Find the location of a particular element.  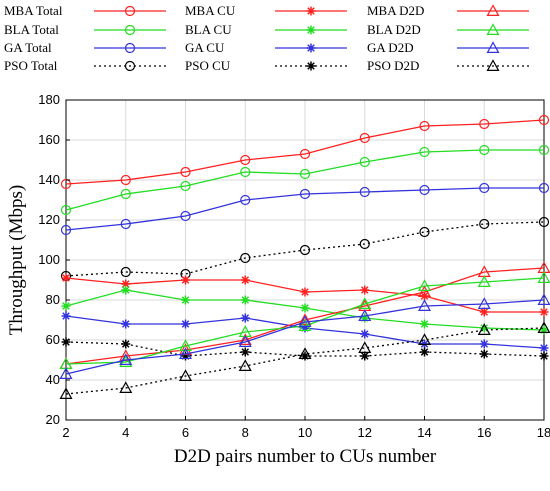

x-axis-ticks: 2 4 6 8 10 12 14 16 18 is located at coordinates (306, 428).